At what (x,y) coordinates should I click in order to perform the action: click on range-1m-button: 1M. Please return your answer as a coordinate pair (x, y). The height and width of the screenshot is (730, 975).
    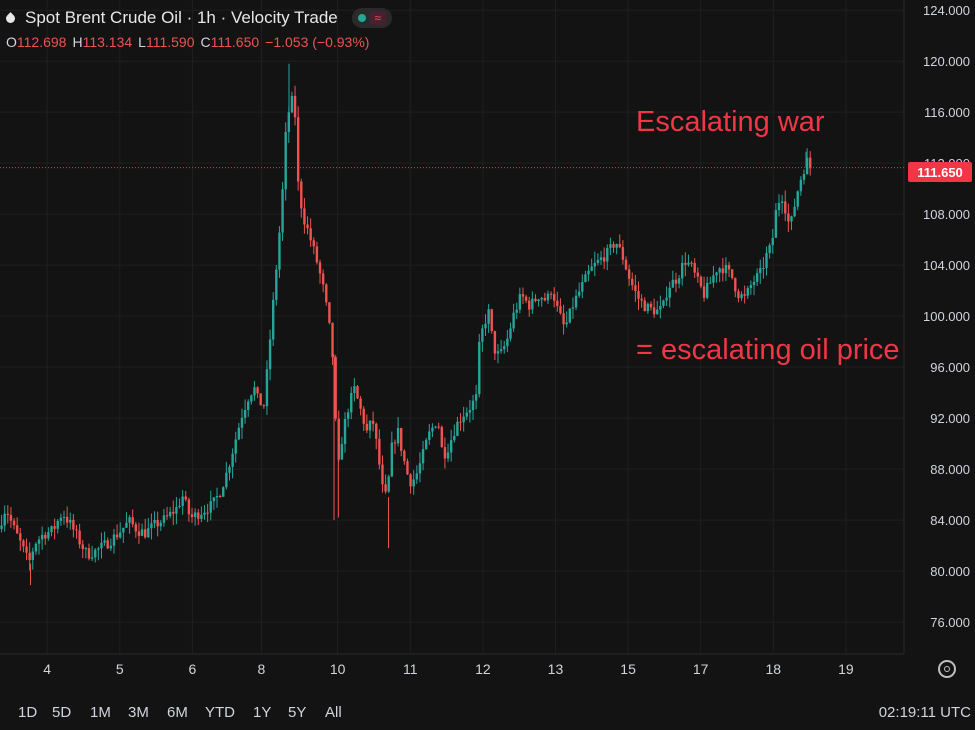
    Looking at the image, I should click on (100, 712).